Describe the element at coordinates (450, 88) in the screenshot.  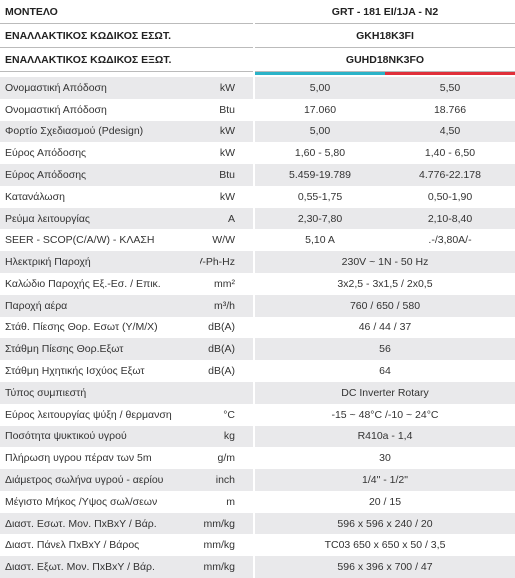
I see `row-value: 5,50` at that location.